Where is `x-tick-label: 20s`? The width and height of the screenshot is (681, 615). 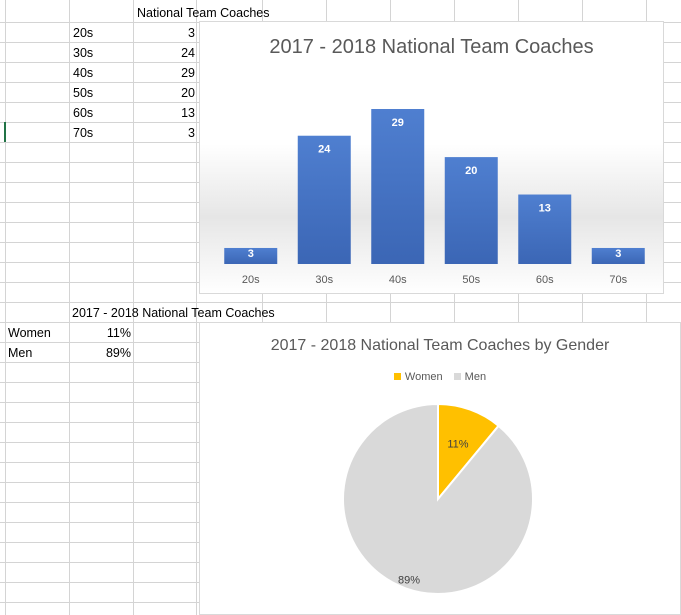 x-tick-label: 20s is located at coordinates (251, 280).